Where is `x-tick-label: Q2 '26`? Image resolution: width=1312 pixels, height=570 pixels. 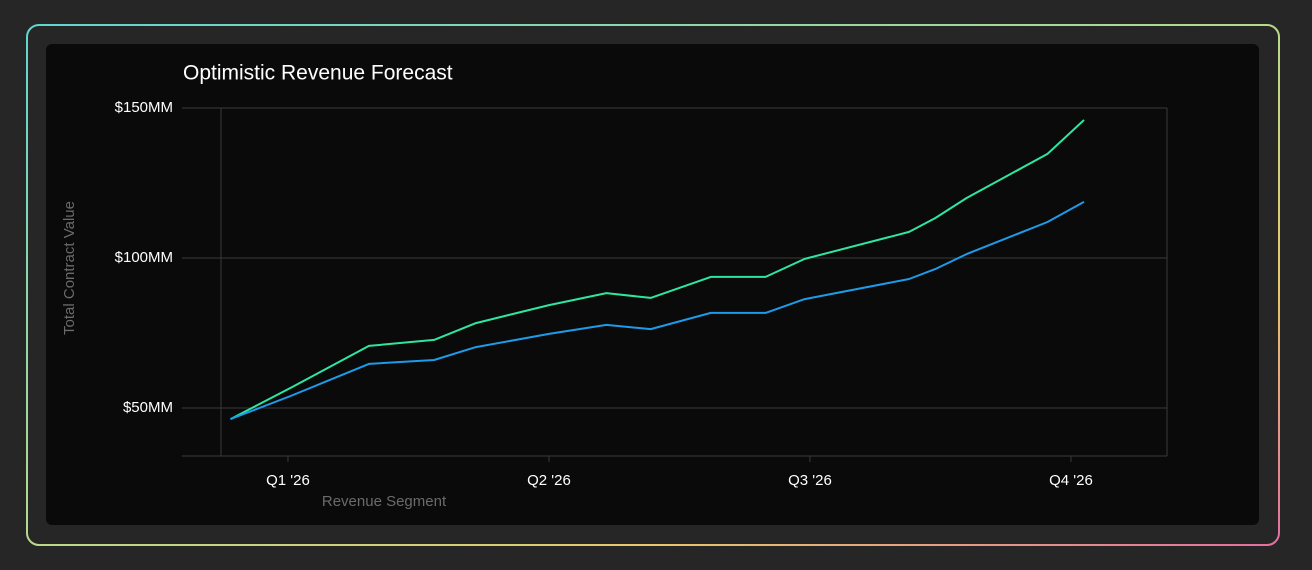 x-tick-label: Q2 '26 is located at coordinates (549, 480).